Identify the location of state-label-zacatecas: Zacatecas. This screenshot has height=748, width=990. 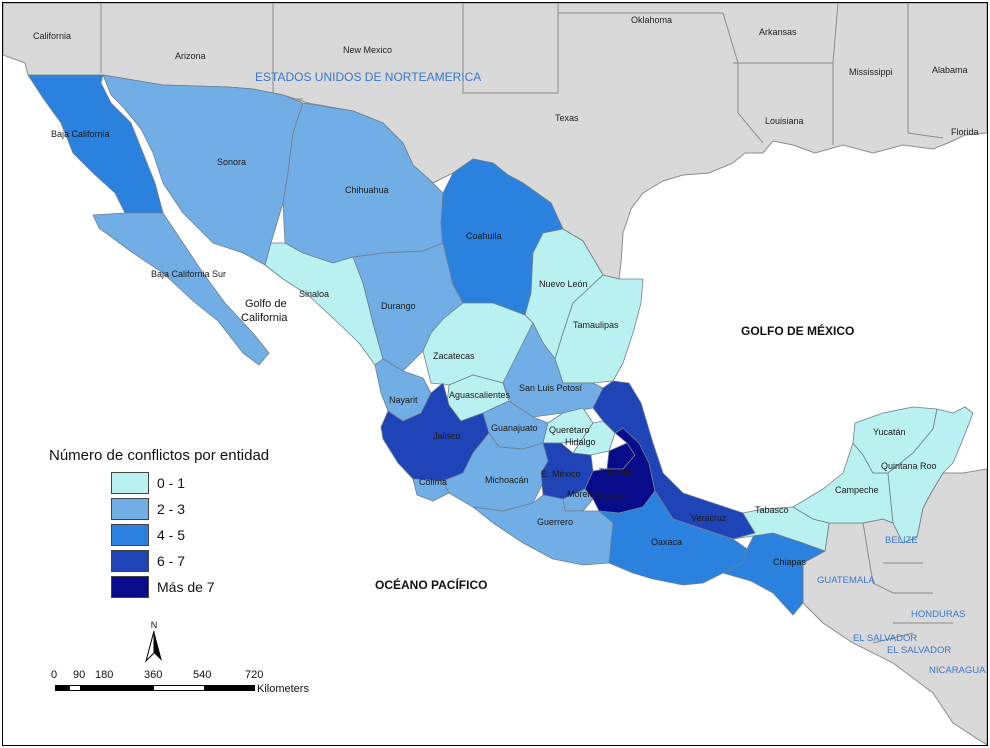
(454, 356).